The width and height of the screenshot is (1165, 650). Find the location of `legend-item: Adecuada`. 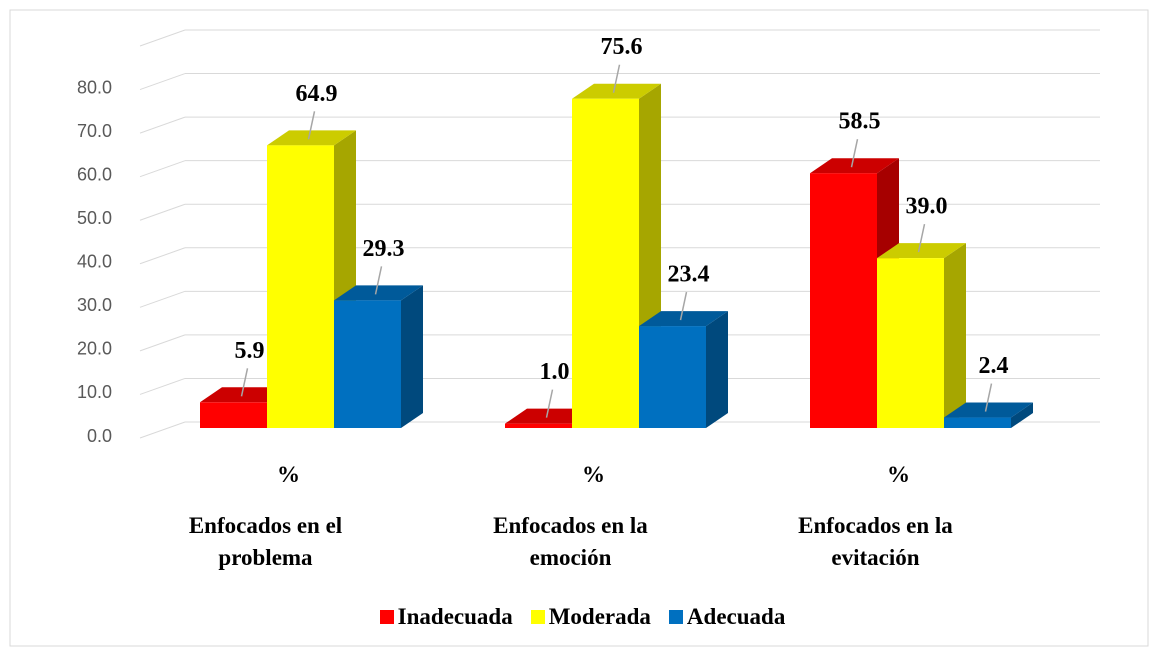

legend-item: Adecuada is located at coordinates (727, 617).